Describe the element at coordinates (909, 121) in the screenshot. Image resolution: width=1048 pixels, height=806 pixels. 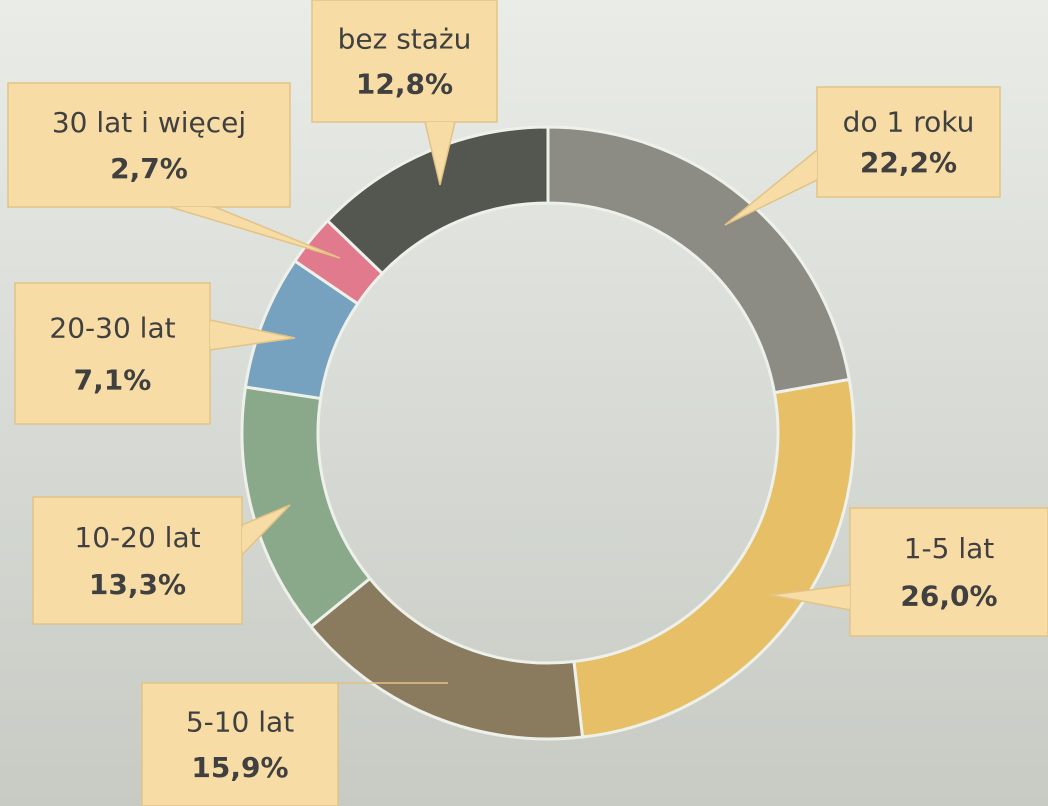
I see `category-label: do 1 roku` at that location.